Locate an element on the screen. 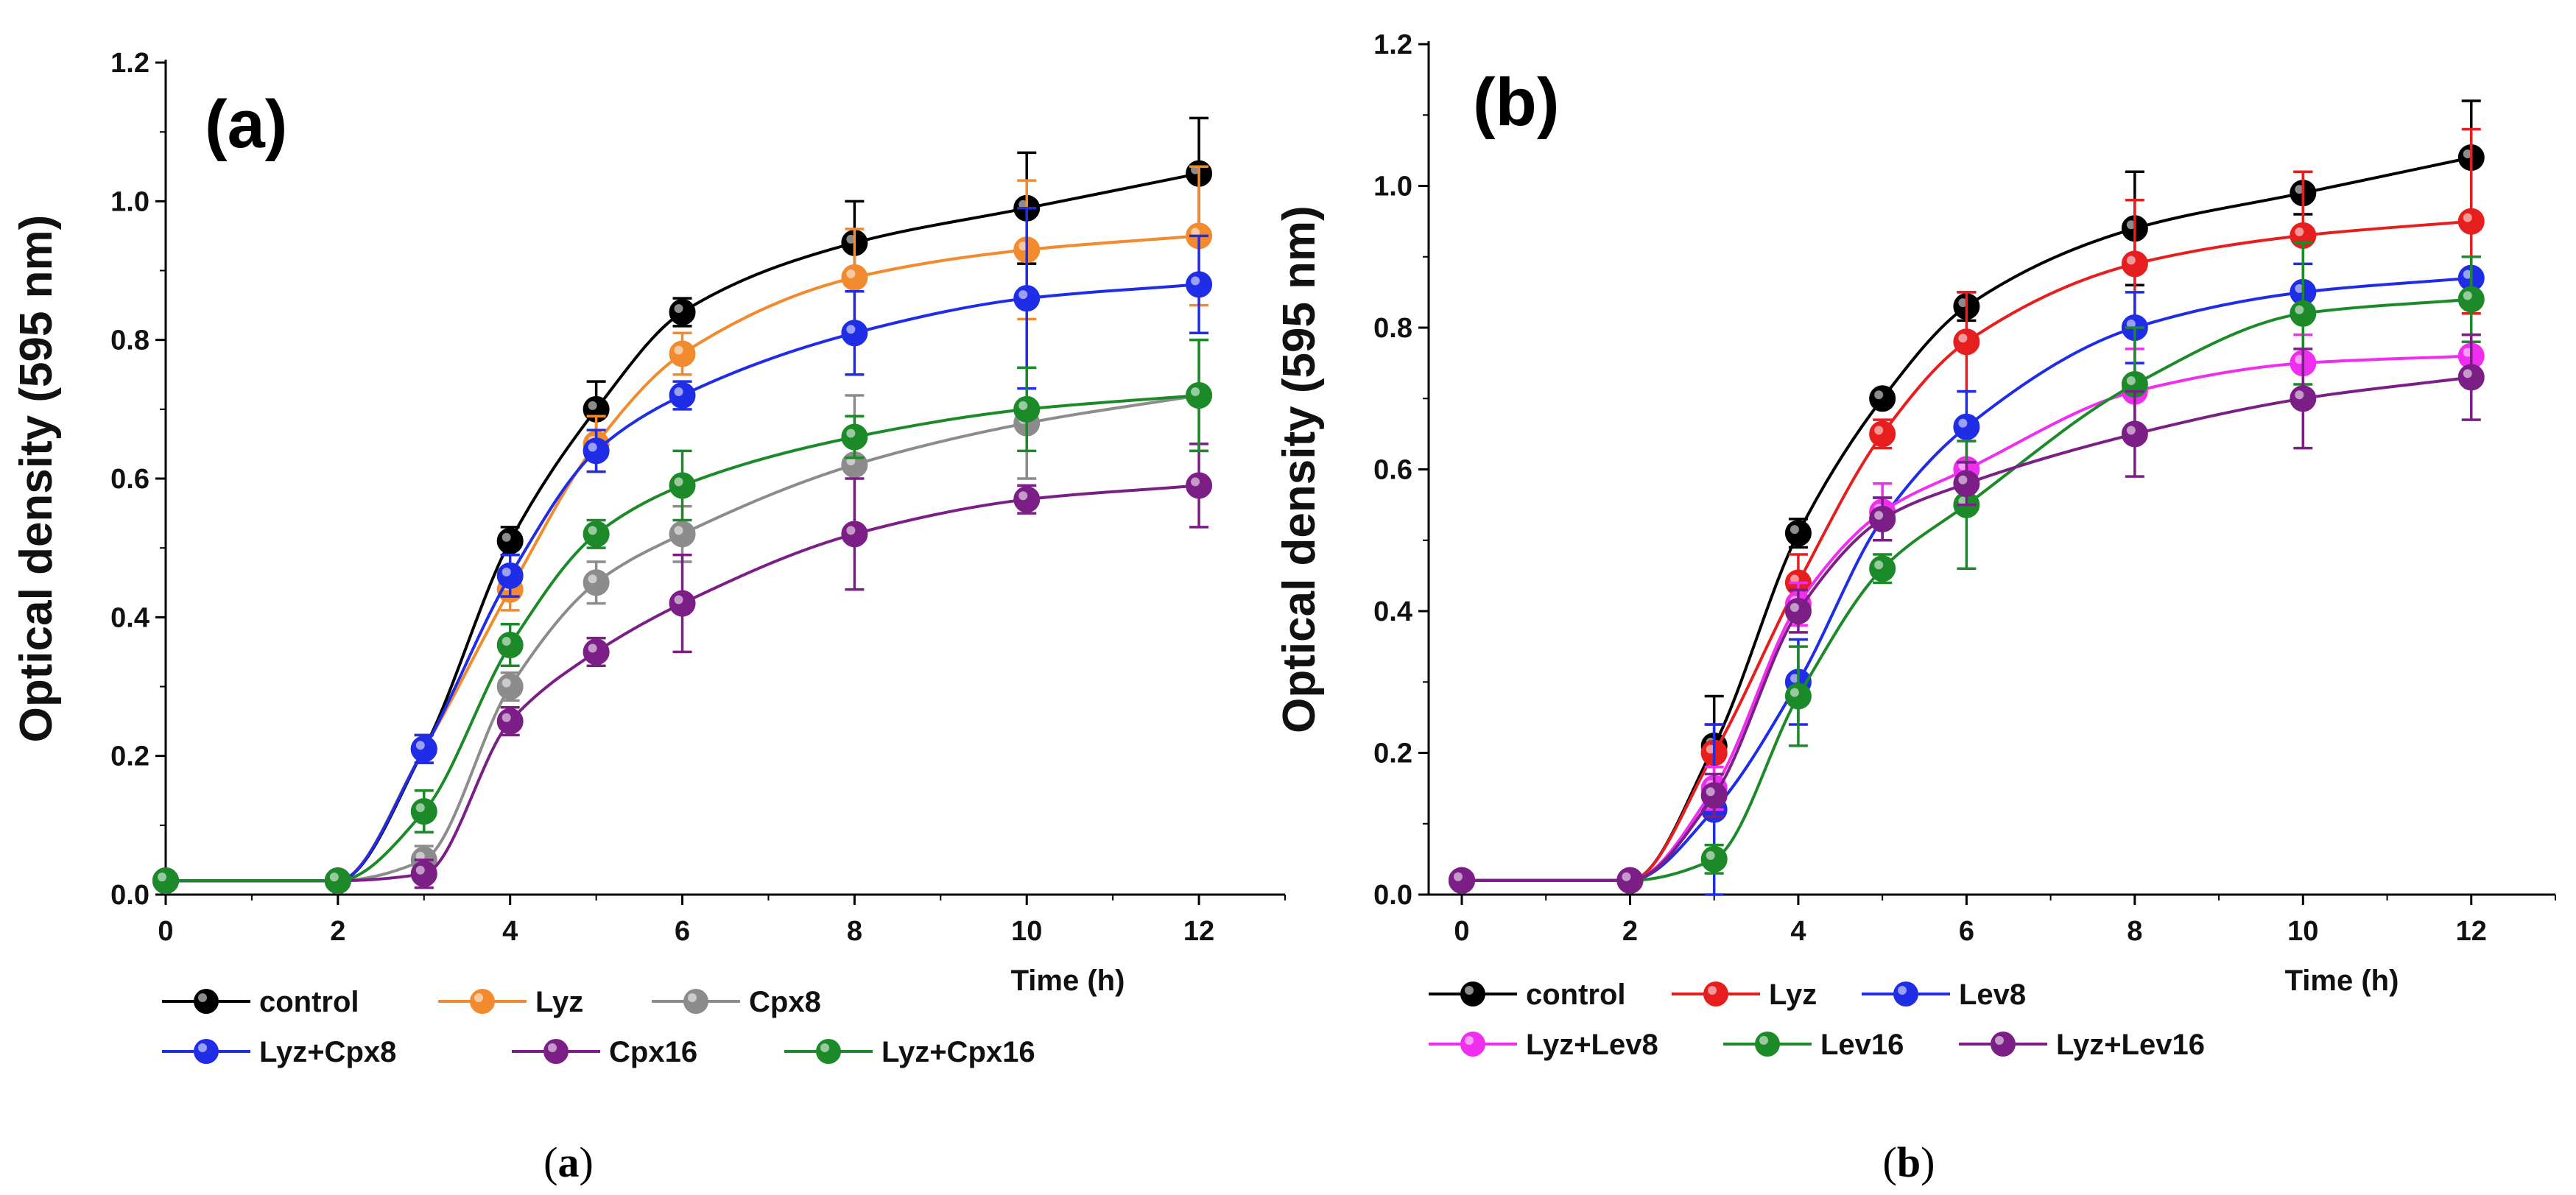 This screenshot has height=1195, width=2576. legend-label: Lyz+Lev16 is located at coordinates (2130, 1045).